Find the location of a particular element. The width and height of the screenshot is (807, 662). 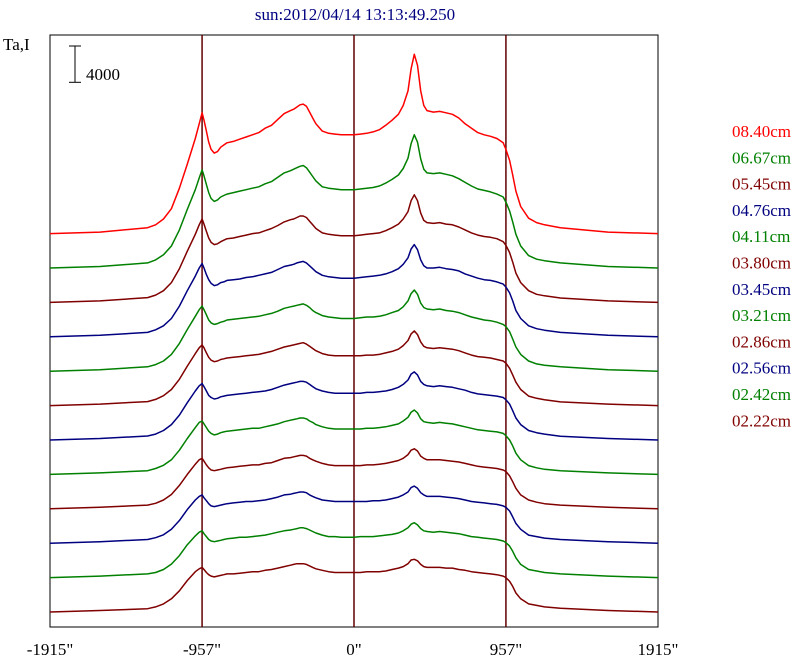

legend-item: 03.80cm is located at coordinates (761, 263).